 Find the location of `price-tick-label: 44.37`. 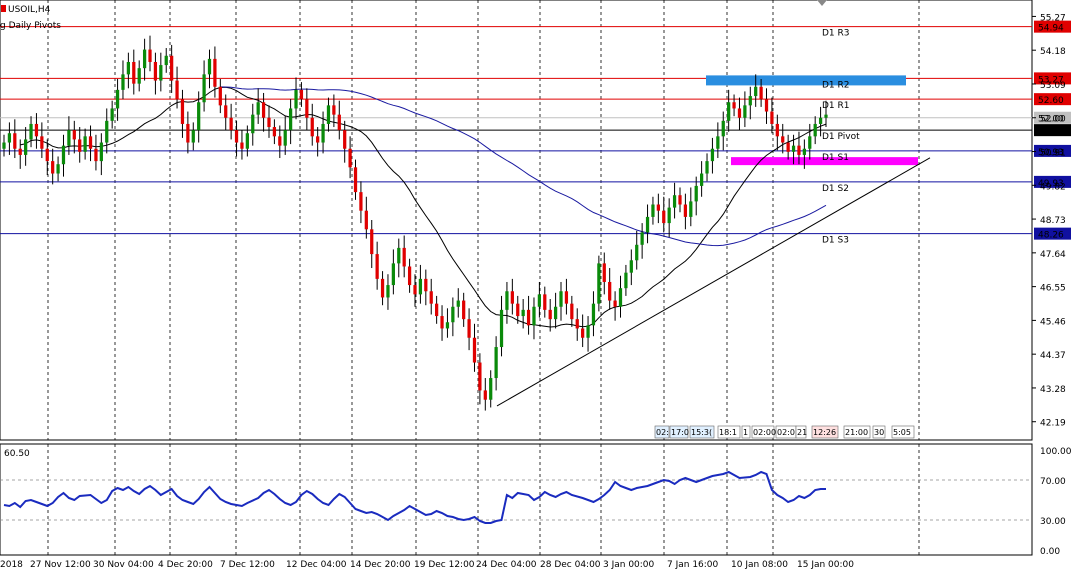

price-tick-label: 44.37 is located at coordinates (1053, 356).